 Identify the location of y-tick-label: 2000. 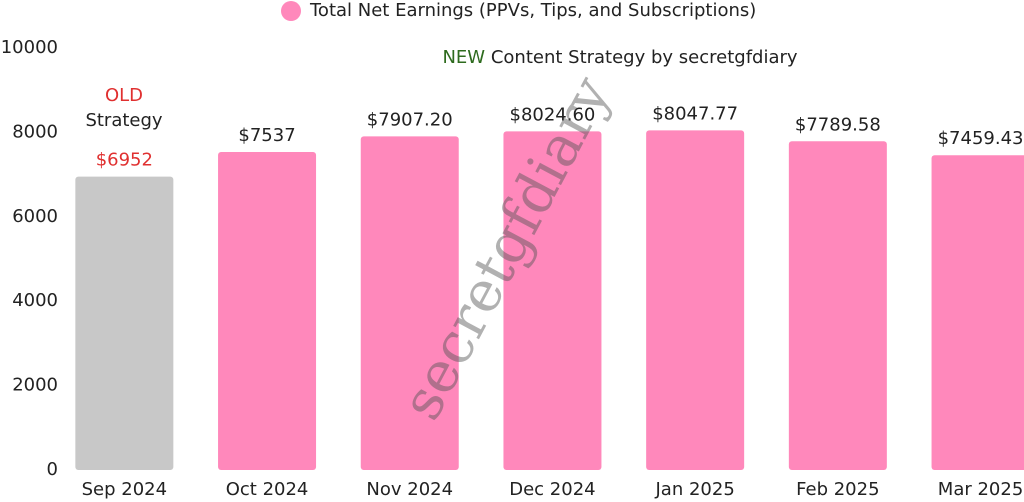
(35, 385).